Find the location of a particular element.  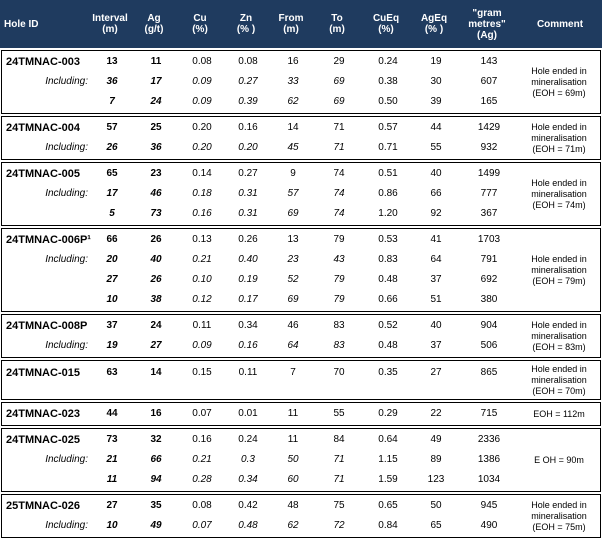

cell-from: 9 is located at coordinates (293, 173).